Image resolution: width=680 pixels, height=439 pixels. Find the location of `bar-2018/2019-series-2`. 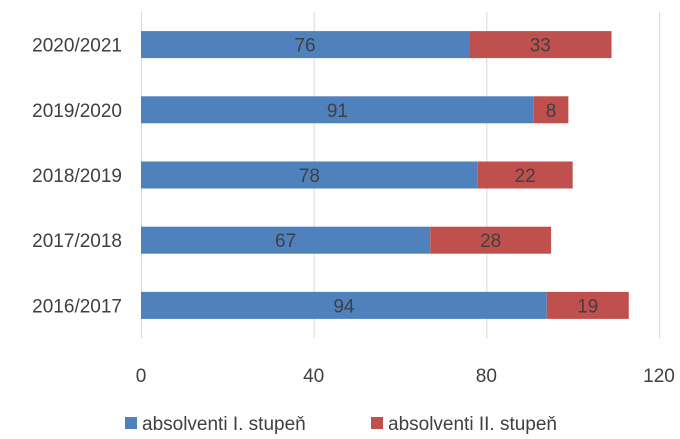

bar-2018/2019-series-2 is located at coordinates (525, 175).